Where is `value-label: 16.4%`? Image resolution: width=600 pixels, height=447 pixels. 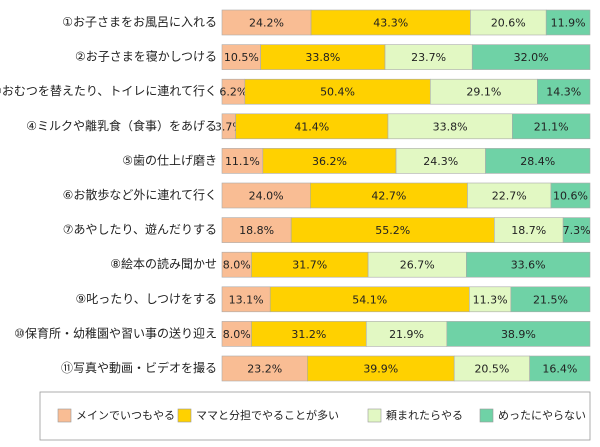 value-label: 16.4% is located at coordinates (559, 369).